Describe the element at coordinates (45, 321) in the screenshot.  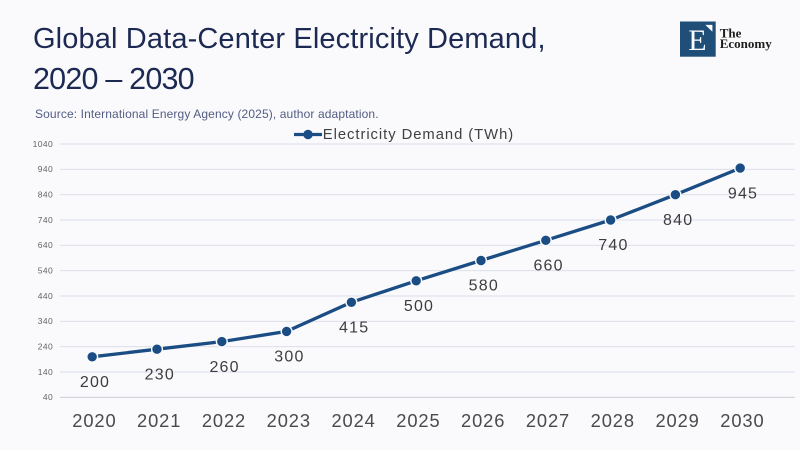
I see `svg-text: 340` at that location.